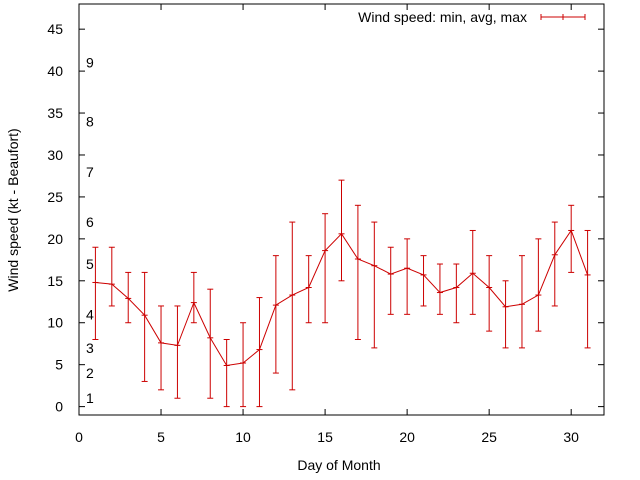  Describe the element at coordinates (55, 281) in the screenshot. I see `y-tick-label: 15` at that location.